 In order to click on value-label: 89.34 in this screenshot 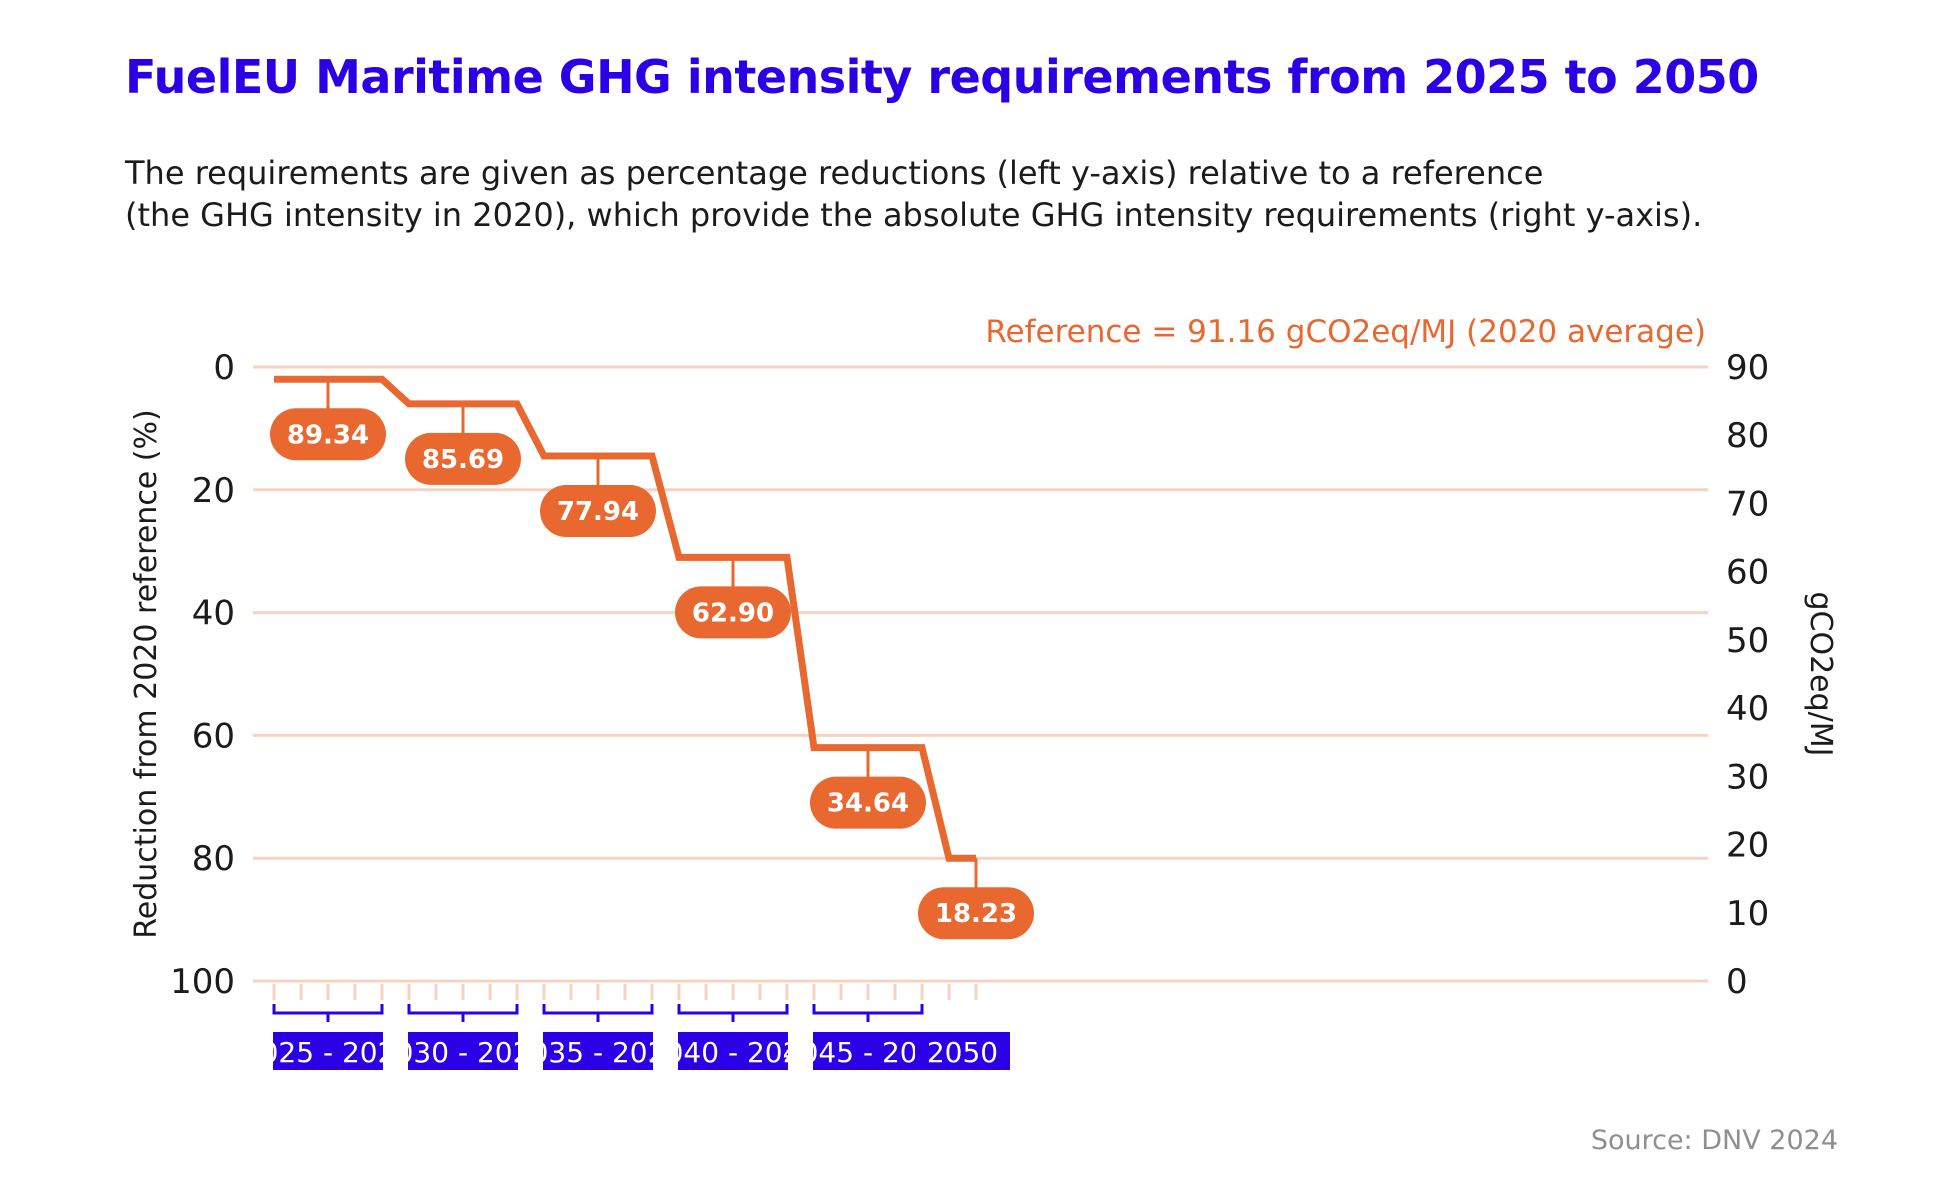, I will do `click(328, 435)`.